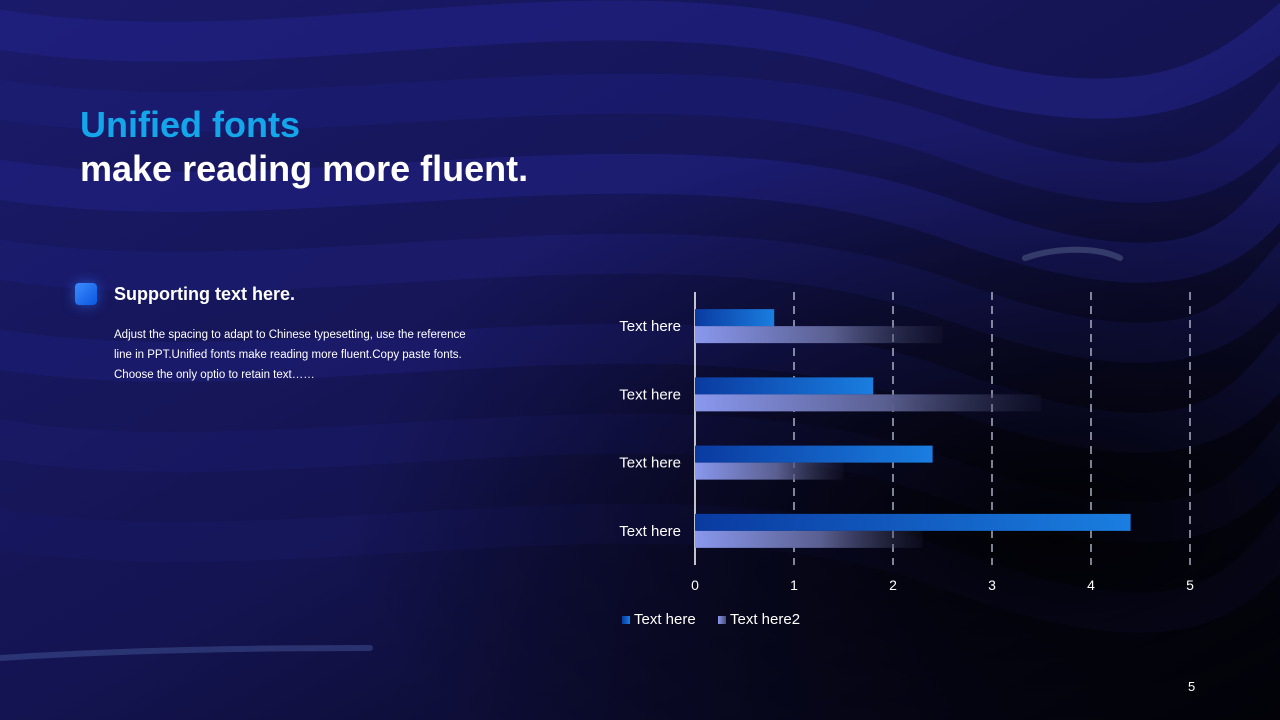  I want to click on x-tick-label: 0, so click(695, 585).